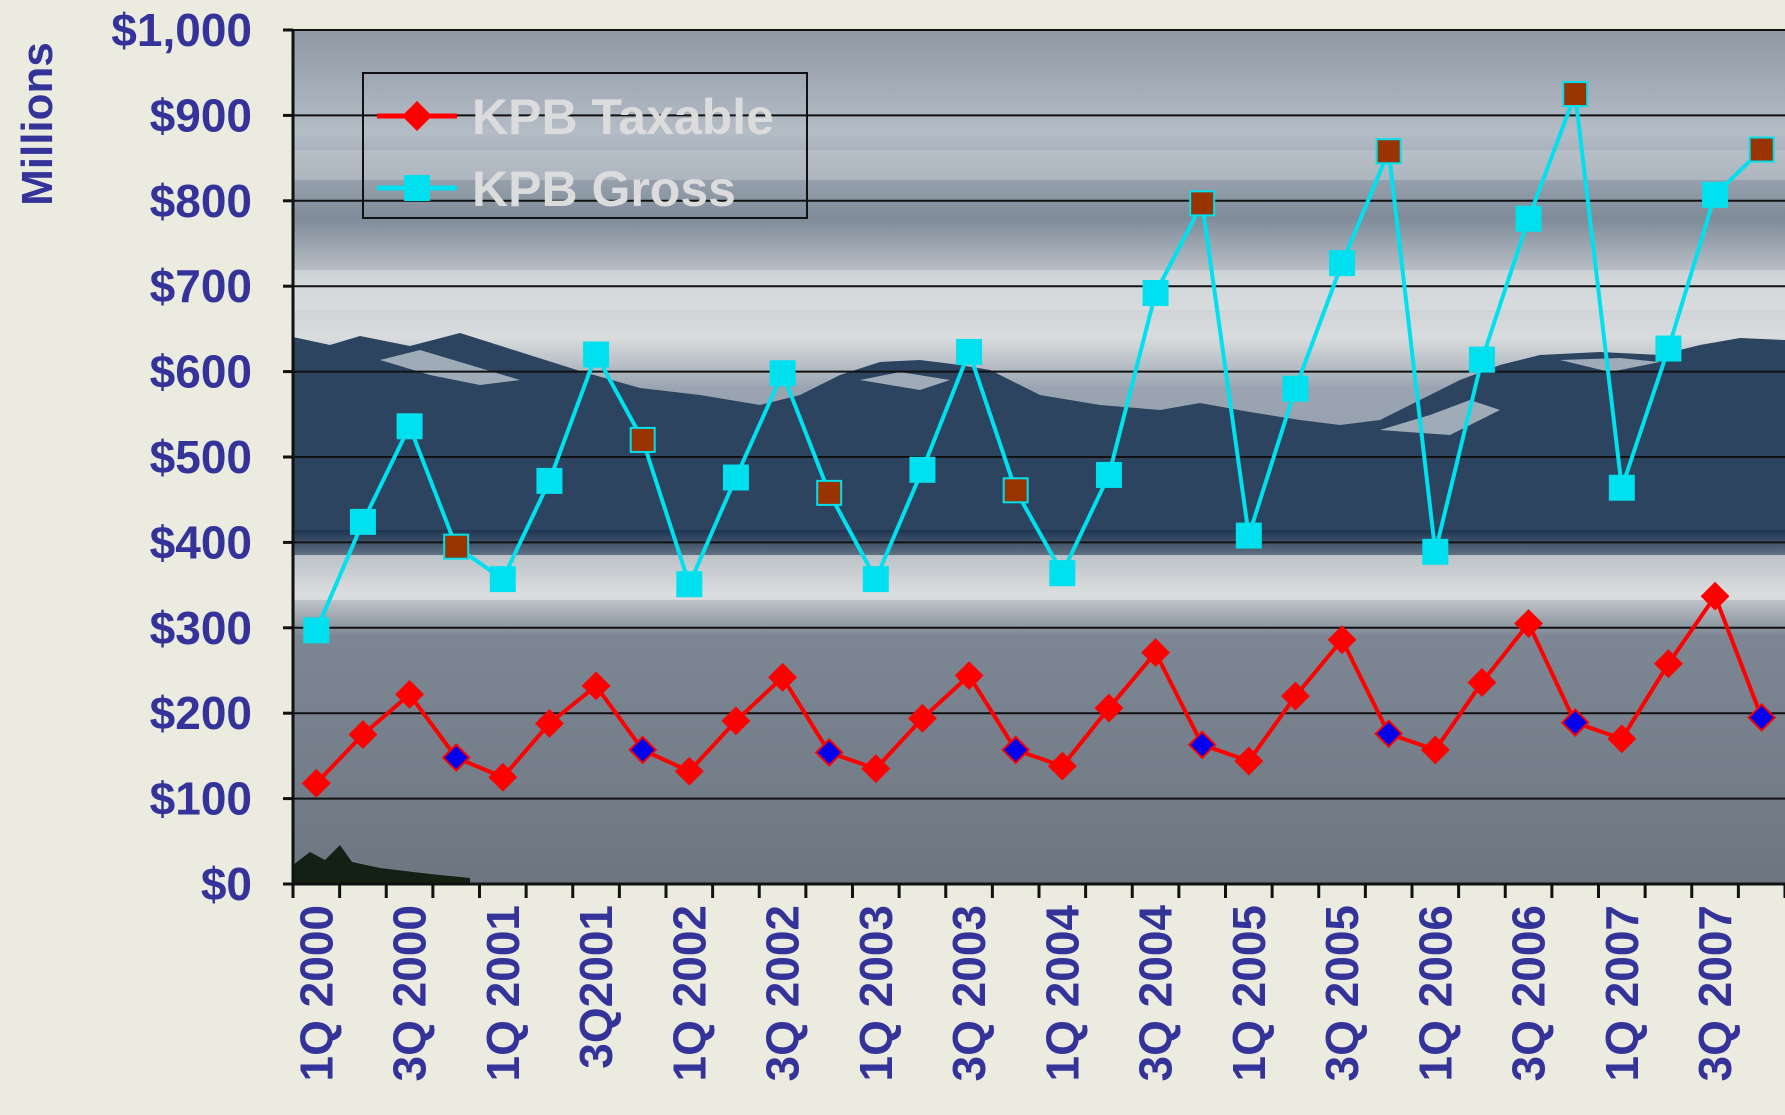 The width and height of the screenshot is (1785, 1115). Describe the element at coordinates (201, 713) in the screenshot. I see `y-tick-label: $200` at that location.